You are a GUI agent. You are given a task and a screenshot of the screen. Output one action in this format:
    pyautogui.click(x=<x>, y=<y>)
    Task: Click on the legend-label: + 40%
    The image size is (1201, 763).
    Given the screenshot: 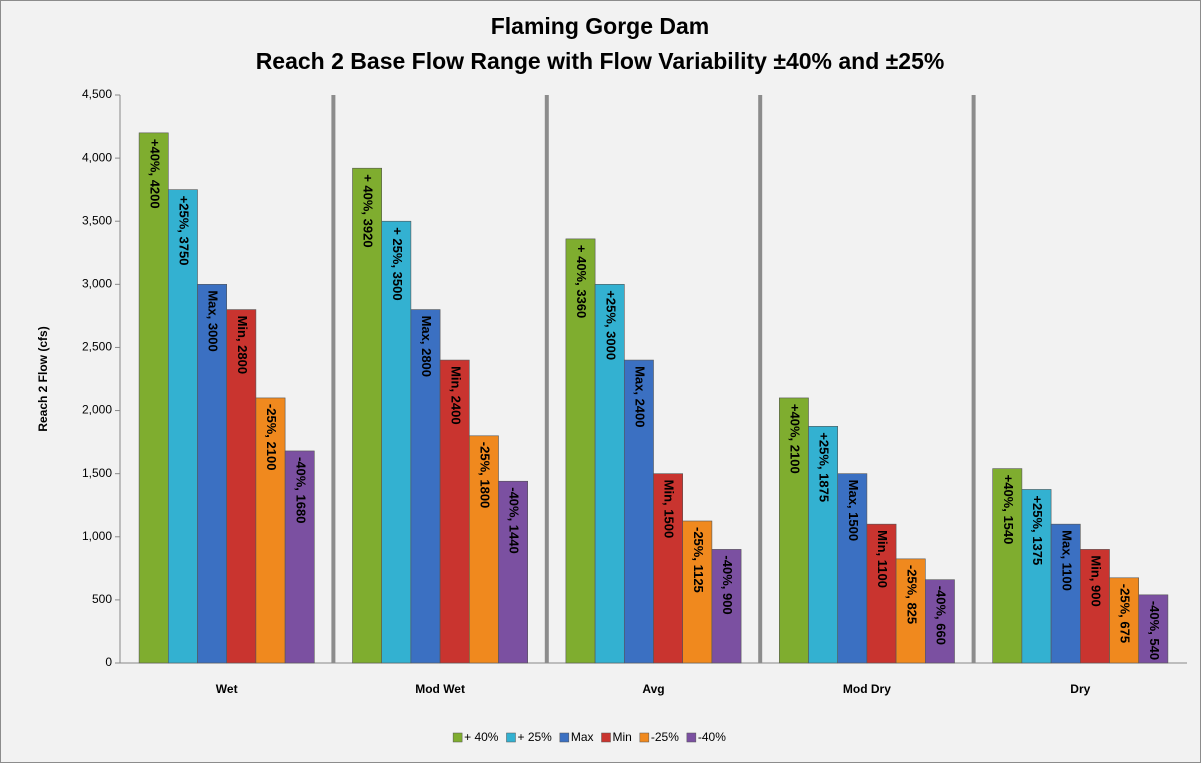 What is the action you would take?
    pyautogui.click(x=481, y=737)
    